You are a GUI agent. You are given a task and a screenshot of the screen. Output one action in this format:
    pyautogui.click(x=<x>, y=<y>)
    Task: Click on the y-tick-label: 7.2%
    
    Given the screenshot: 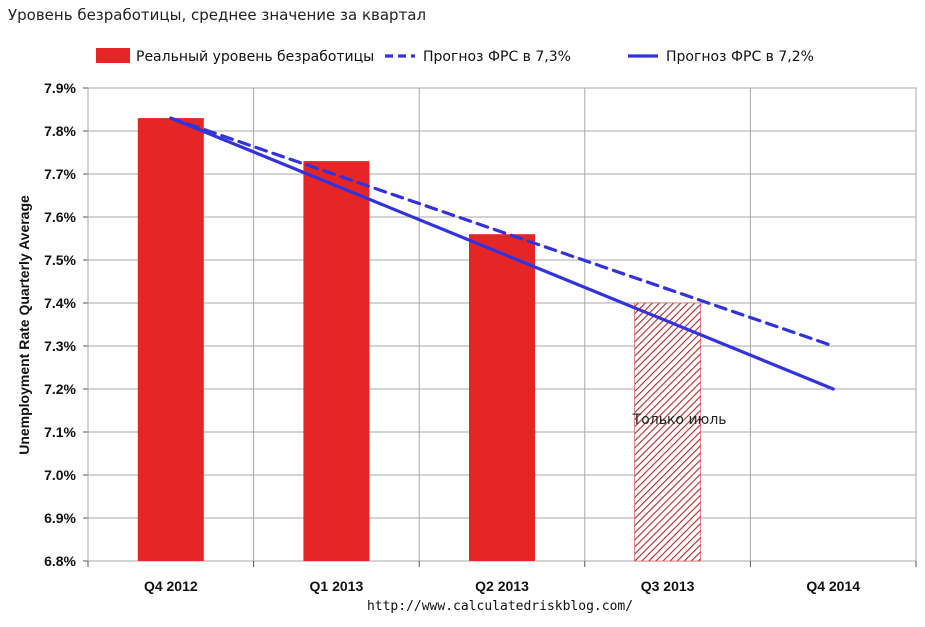 What is the action you would take?
    pyautogui.click(x=60, y=389)
    